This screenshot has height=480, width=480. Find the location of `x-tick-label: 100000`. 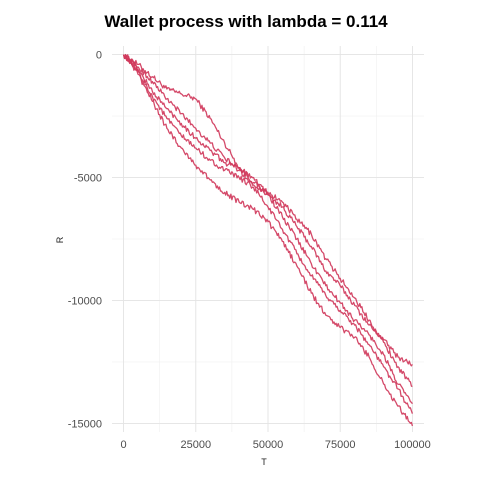

x-tick-label: 100000 is located at coordinates (412, 445).